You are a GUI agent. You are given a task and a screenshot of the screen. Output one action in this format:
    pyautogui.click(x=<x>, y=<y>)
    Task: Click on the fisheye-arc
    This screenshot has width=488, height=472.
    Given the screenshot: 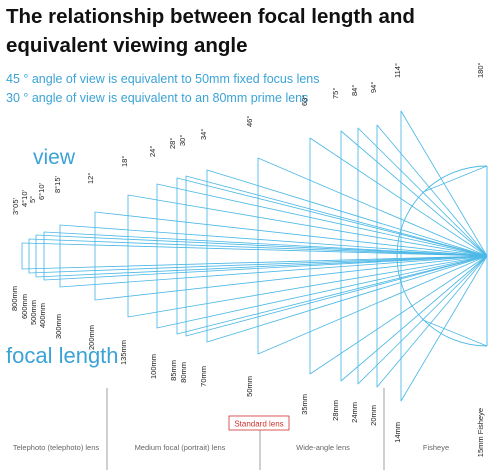 What is the action you would take?
    pyautogui.click(x=442, y=256)
    